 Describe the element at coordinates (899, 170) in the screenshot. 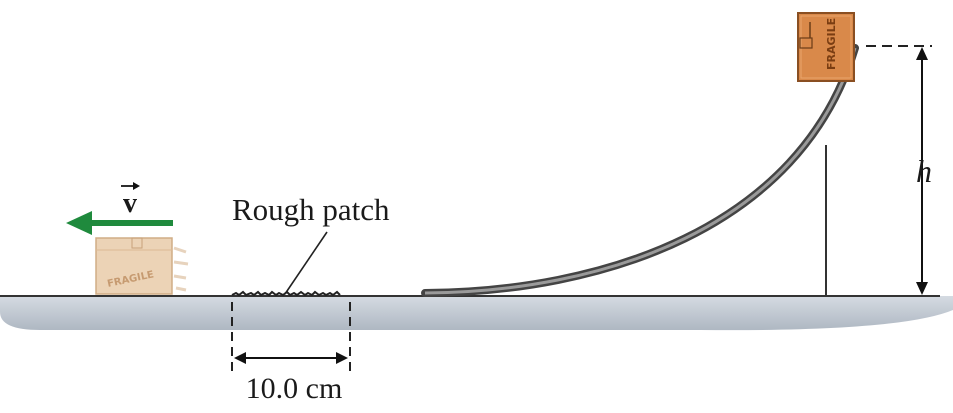

I see `height-dimension` at that location.